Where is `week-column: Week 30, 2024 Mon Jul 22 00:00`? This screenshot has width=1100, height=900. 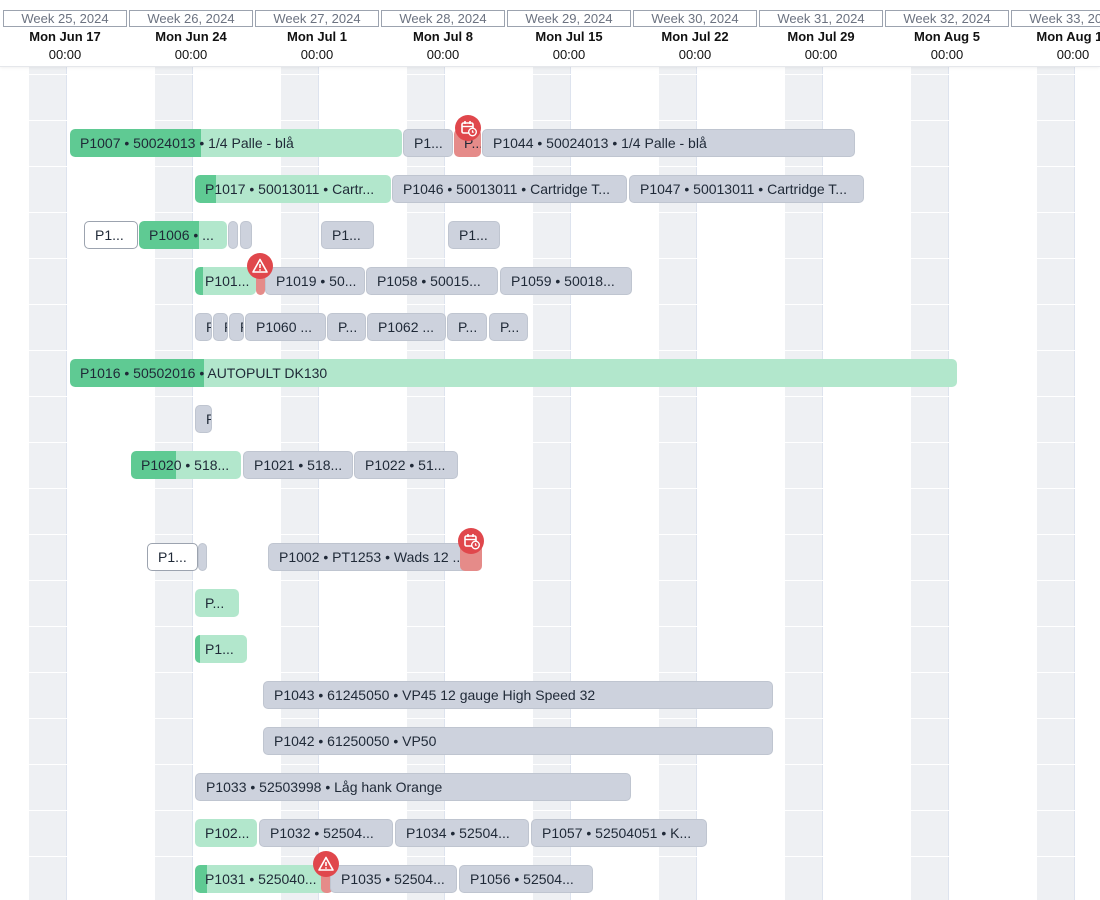 week-column: Week 30, 2024 Mon Jul 22 00:00 is located at coordinates (695, 32).